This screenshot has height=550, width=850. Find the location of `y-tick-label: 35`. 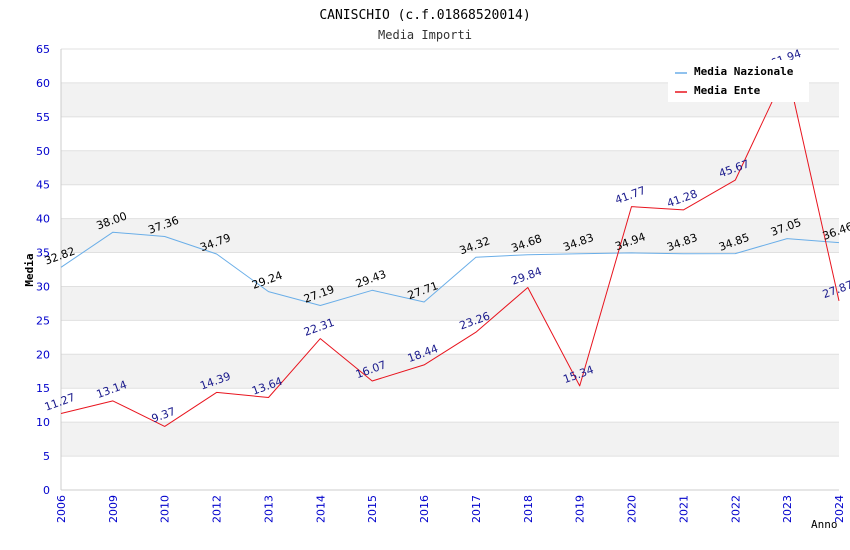

y-tick-label: 35 is located at coordinates (43, 253).